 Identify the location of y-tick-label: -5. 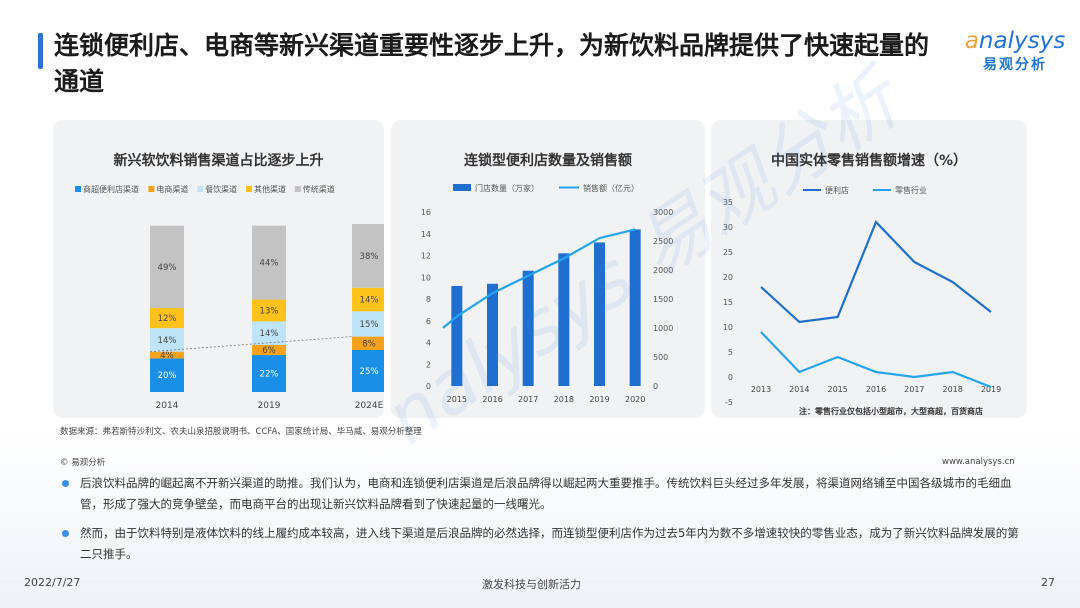
(729, 402).